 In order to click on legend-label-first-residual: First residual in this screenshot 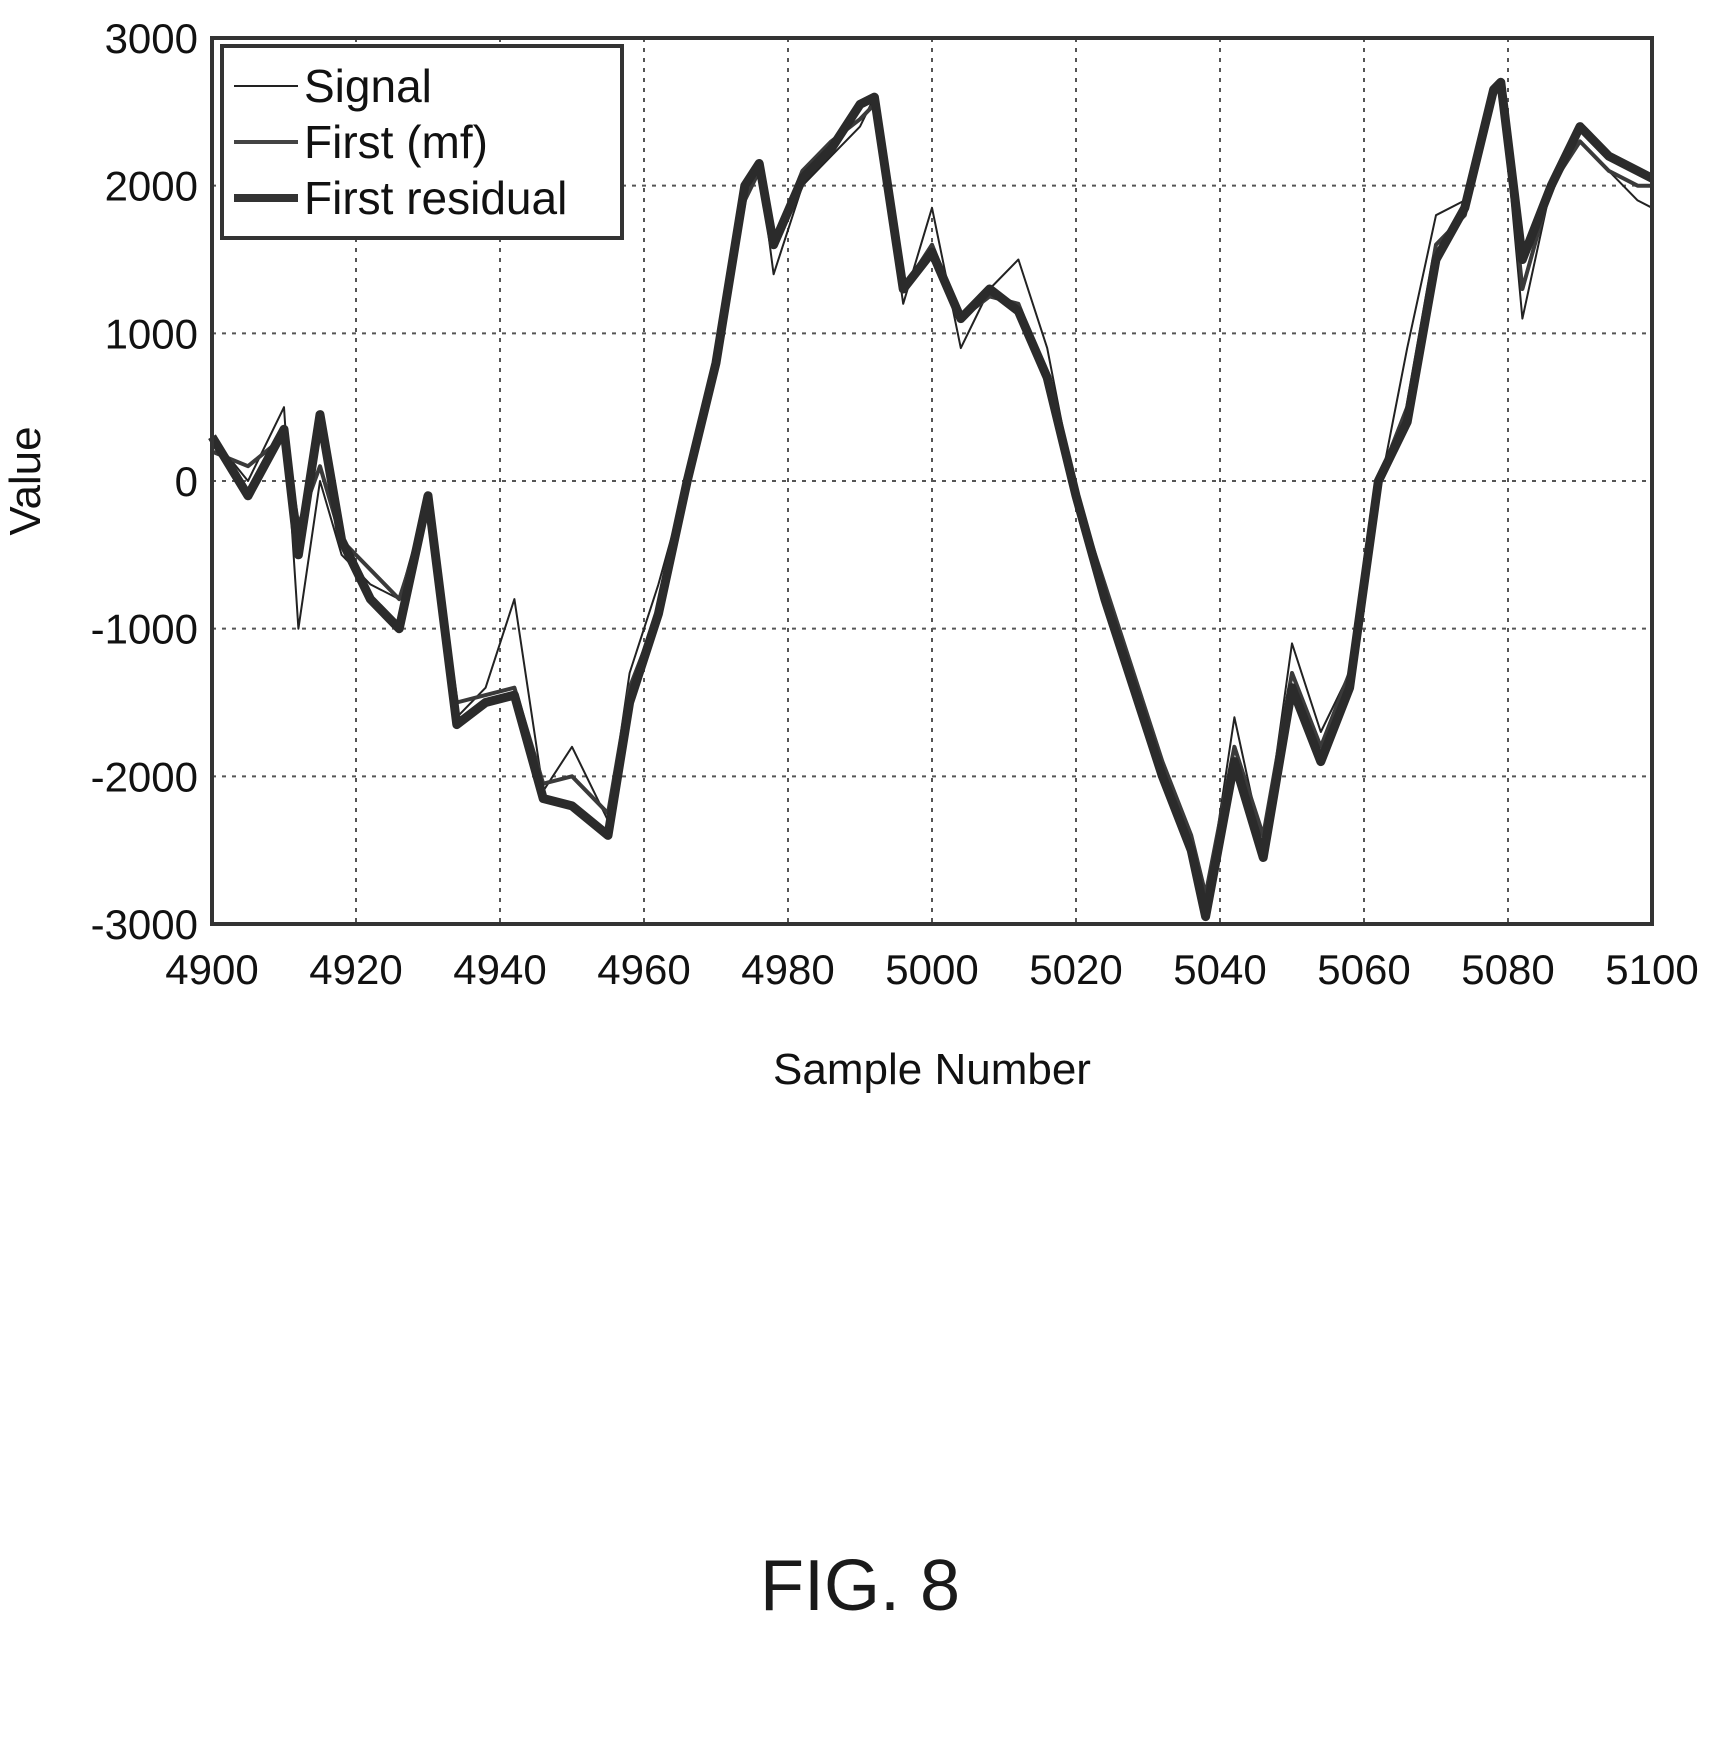, I will do `click(435, 198)`.